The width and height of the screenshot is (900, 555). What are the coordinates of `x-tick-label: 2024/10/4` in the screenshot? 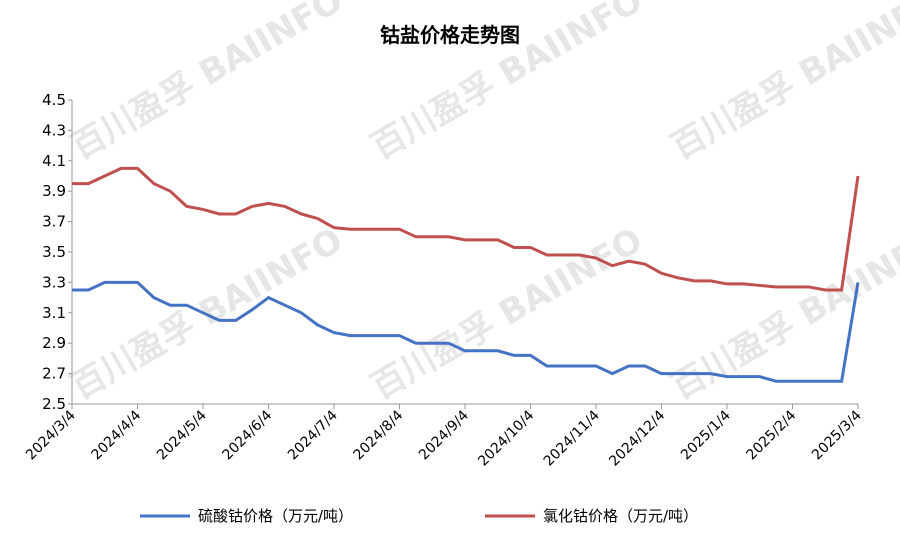 It's located at (506, 438).